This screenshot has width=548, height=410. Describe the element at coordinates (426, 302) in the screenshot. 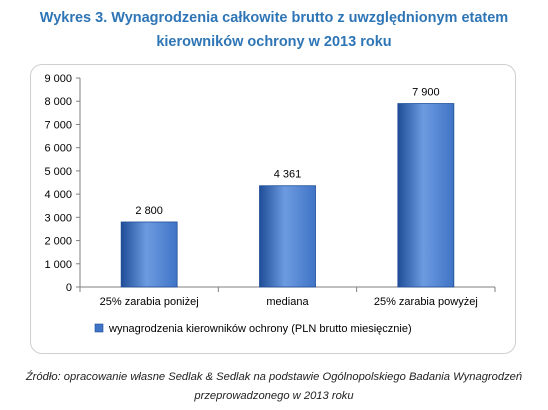

I see `x-tick-label: 25% zarabia powyżej` at that location.